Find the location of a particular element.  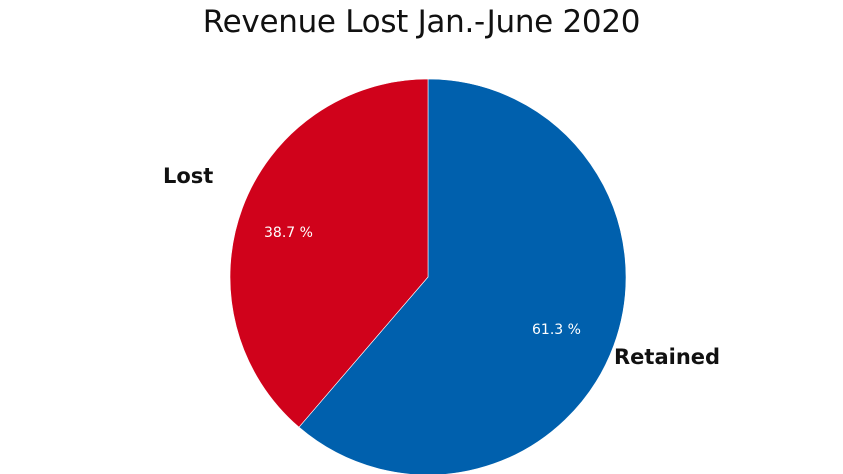

pct-label-retained: 61.3 % is located at coordinates (556, 330).